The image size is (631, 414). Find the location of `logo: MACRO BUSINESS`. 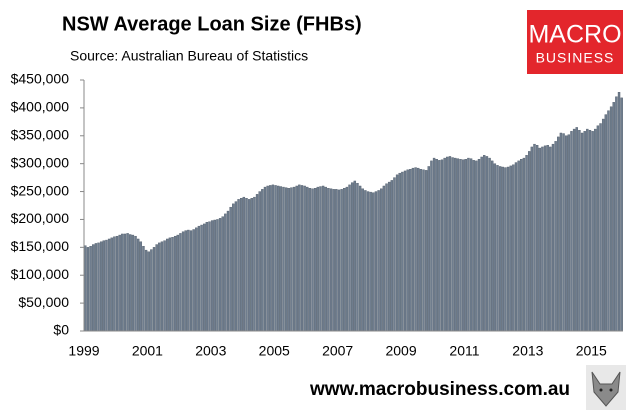

logo: MACRO BUSINESS is located at coordinates (575, 42).